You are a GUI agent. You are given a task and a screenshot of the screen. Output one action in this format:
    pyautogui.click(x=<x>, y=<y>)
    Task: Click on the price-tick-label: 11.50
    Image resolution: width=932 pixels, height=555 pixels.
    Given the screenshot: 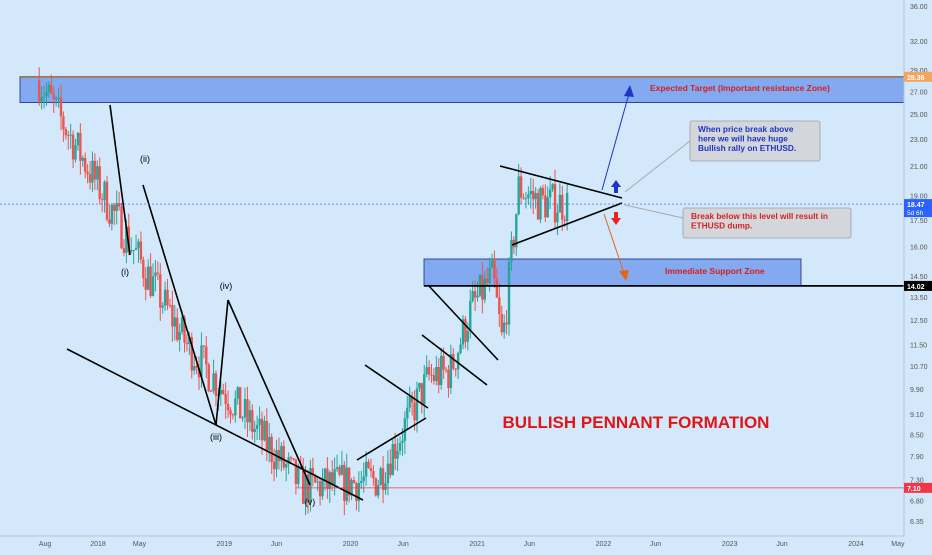 What is the action you would take?
    pyautogui.click(x=918, y=346)
    